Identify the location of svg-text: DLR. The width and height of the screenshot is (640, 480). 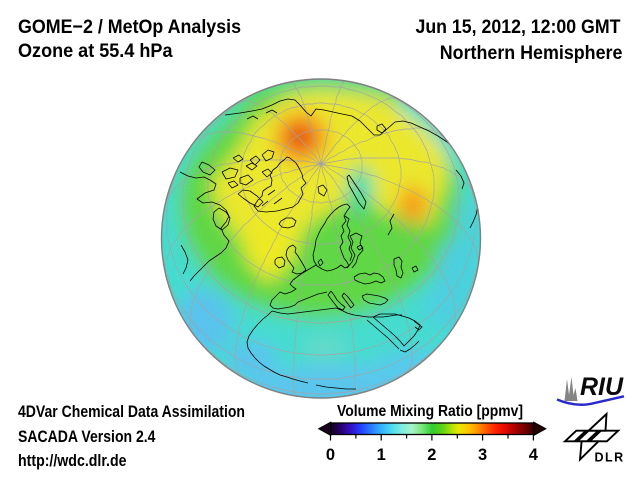
(610, 458).